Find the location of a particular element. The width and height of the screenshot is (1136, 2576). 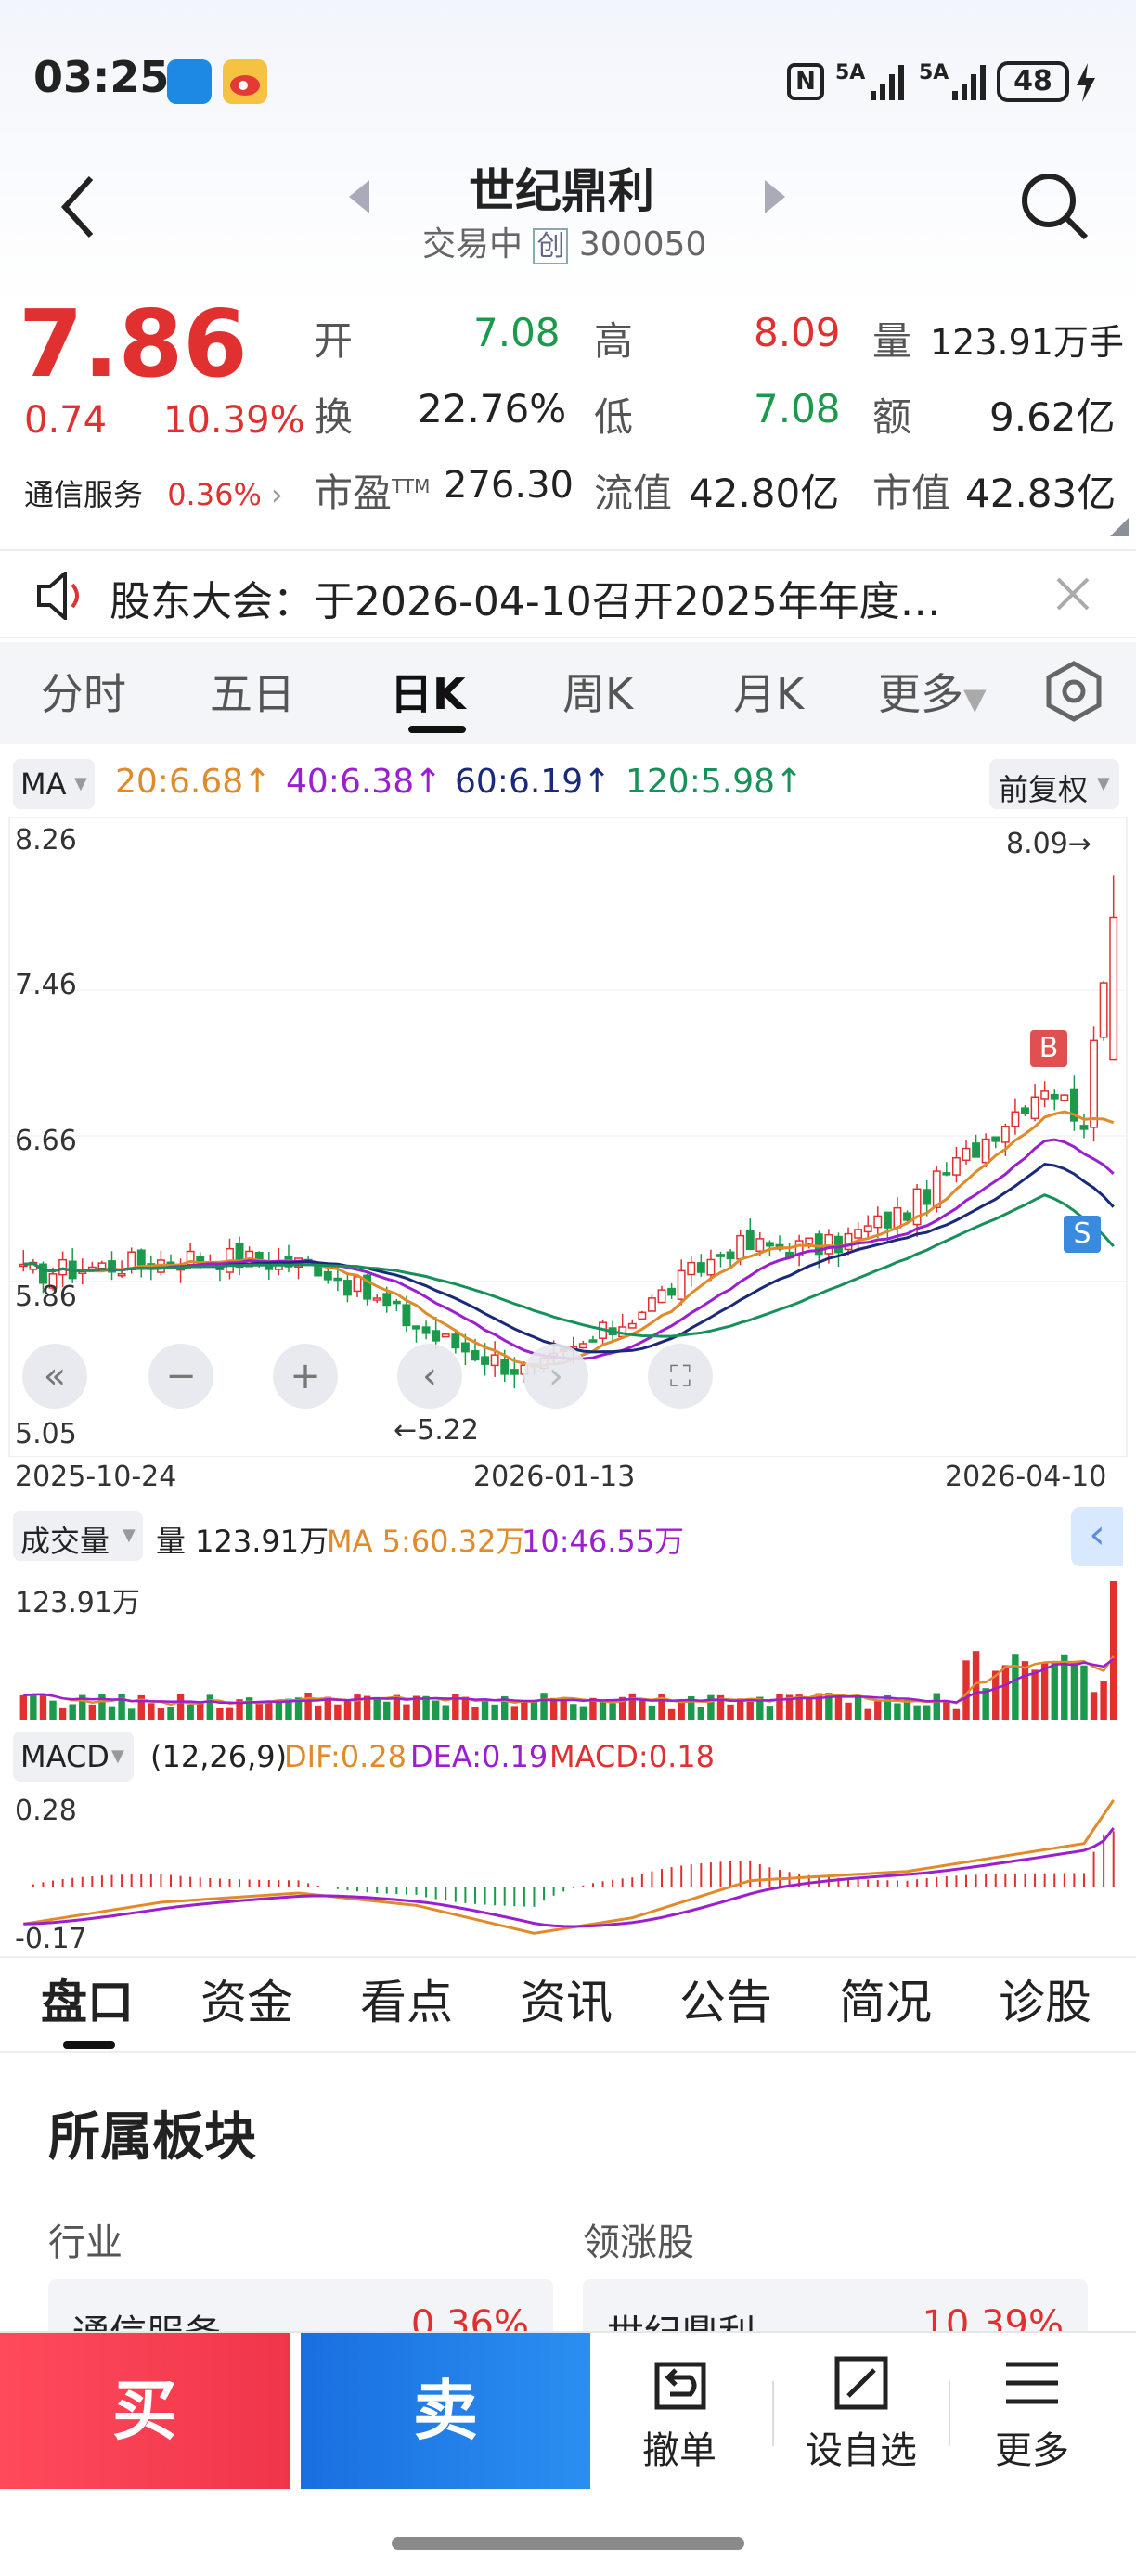

pan-left-button: ‹ is located at coordinates (429, 1377).